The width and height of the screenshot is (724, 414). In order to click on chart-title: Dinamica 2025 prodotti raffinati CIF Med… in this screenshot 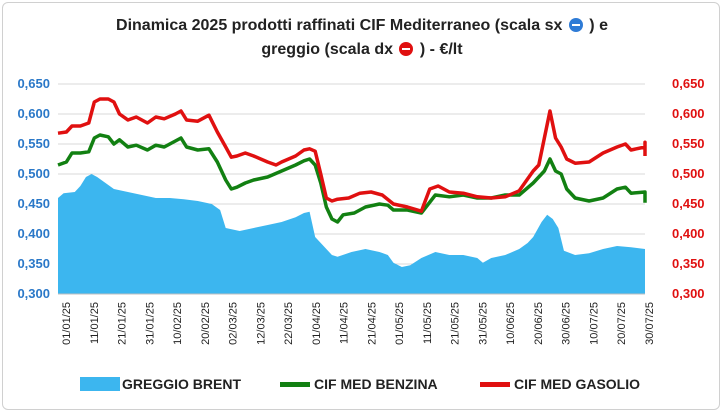, I will do `click(362, 38)`.